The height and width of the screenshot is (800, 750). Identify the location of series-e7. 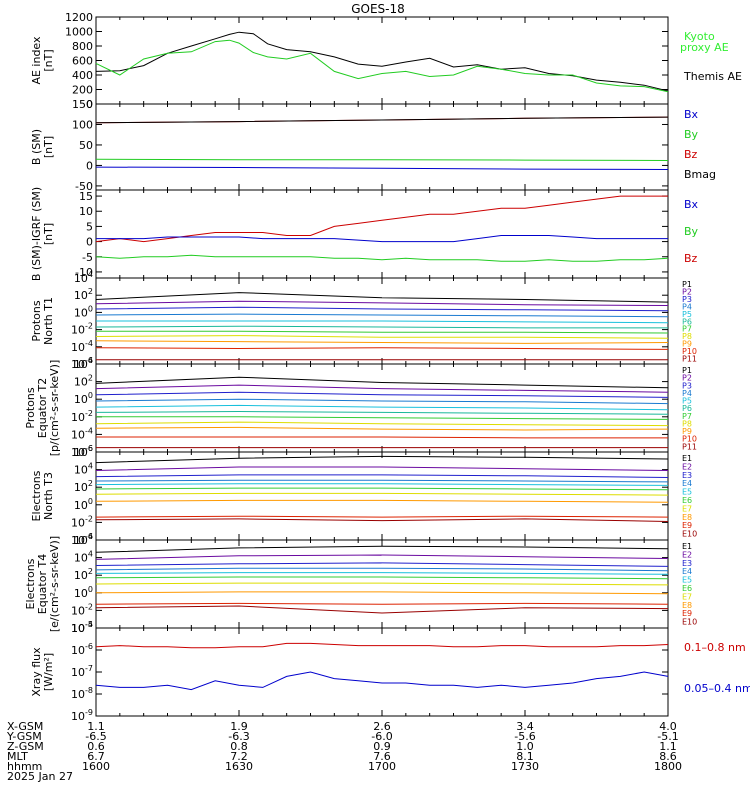
(382, 584).